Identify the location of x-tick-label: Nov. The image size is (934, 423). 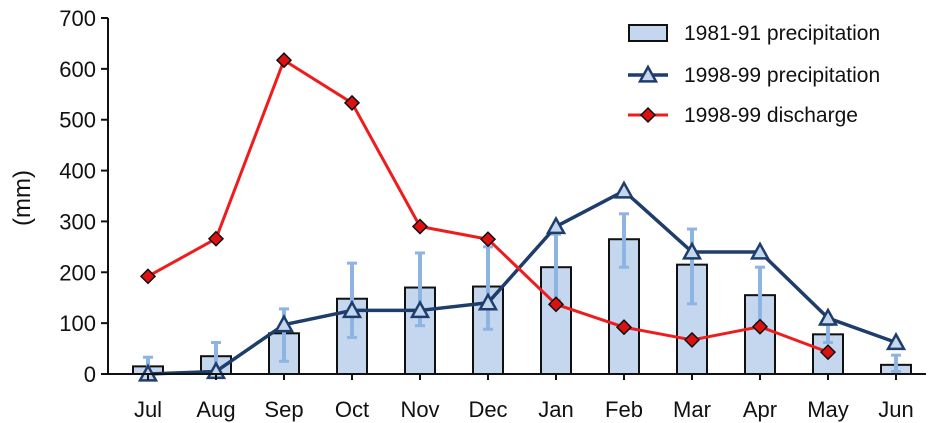
(419, 409).